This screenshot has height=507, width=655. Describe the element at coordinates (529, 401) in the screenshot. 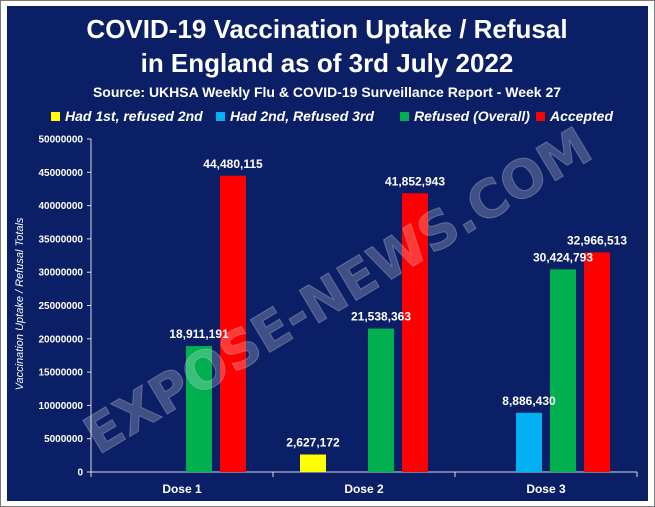

I see `data-label-dose-3-had-2nd-refused-3rd: 8,886,430` at that location.